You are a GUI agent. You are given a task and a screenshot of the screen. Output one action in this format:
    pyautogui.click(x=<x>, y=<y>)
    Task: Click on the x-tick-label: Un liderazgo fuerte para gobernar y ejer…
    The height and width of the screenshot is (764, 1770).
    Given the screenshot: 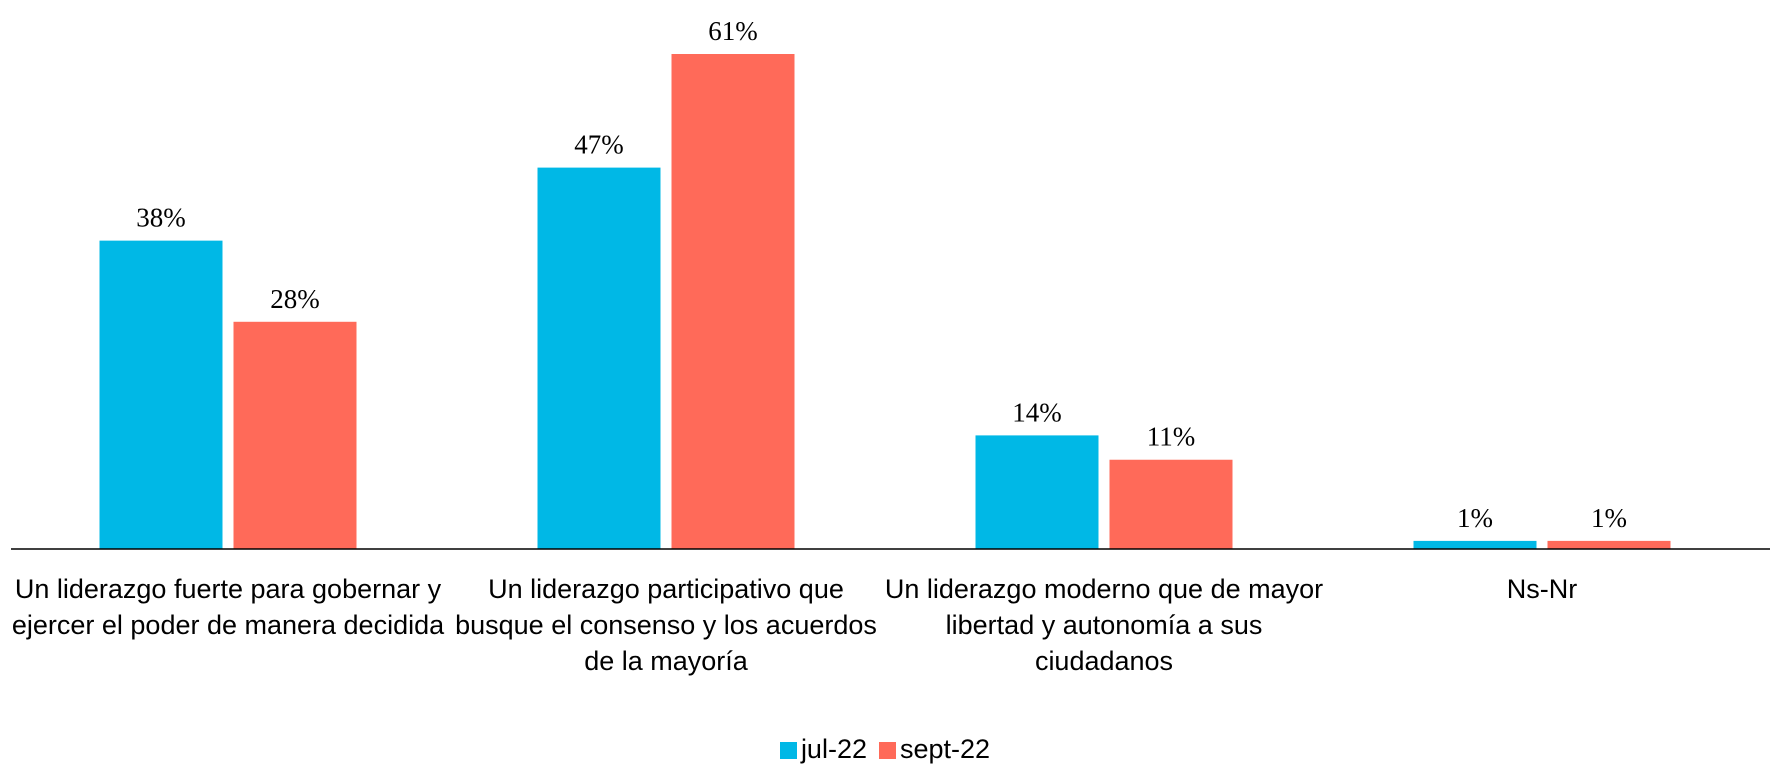 What is the action you would take?
    pyautogui.click(x=228, y=607)
    